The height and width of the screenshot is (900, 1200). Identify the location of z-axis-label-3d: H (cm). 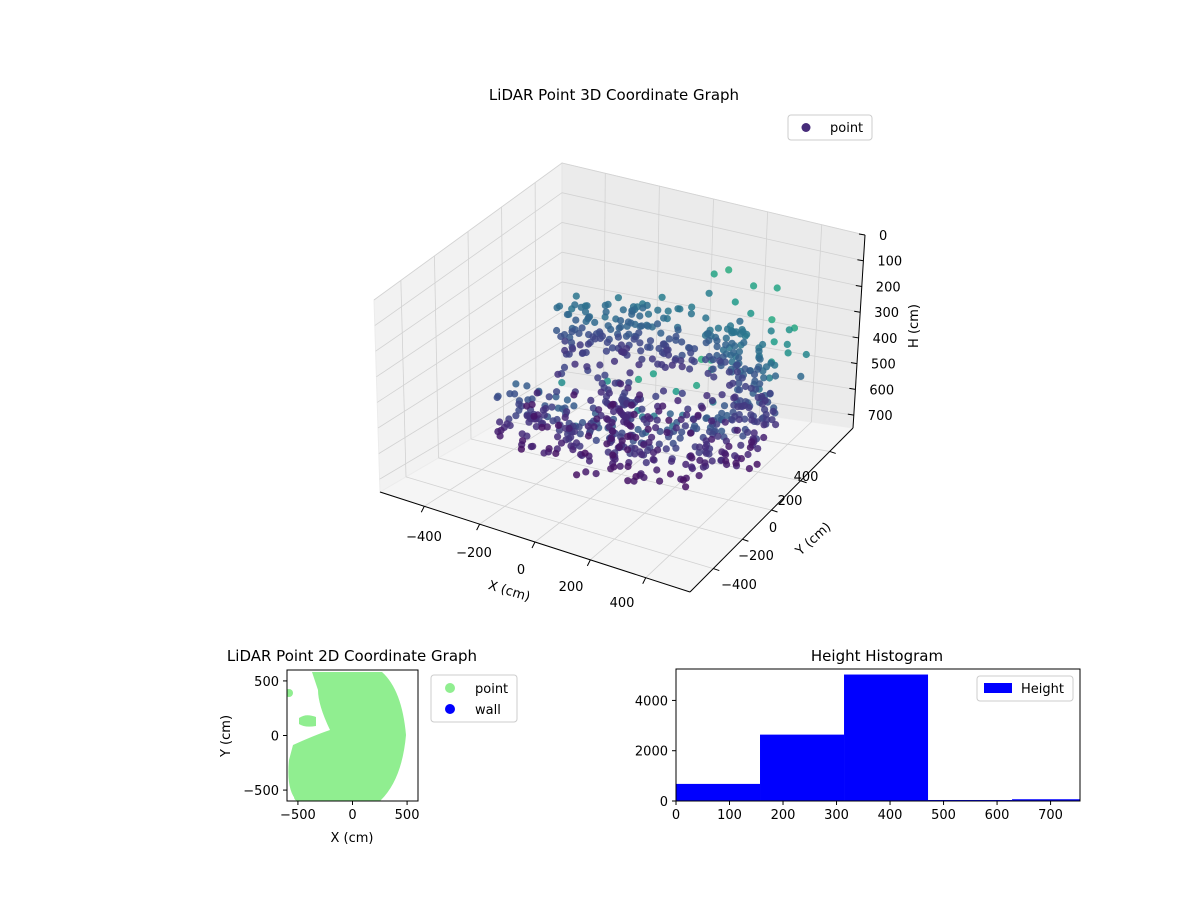
(914, 326).